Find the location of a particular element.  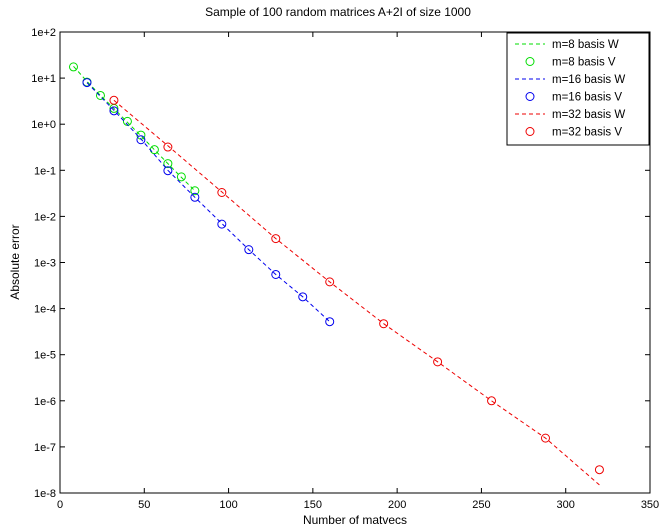

y-tick-label: 1e-1 is located at coordinates (45, 171).